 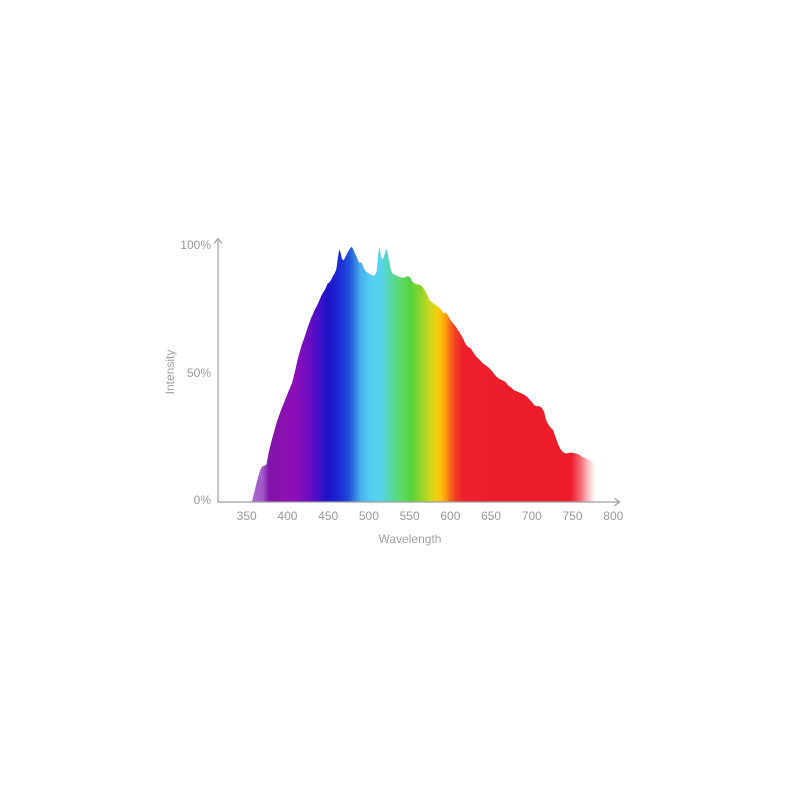 What do you see at coordinates (202, 500) in the screenshot?
I see `y-tick-label: 0%` at bounding box center [202, 500].